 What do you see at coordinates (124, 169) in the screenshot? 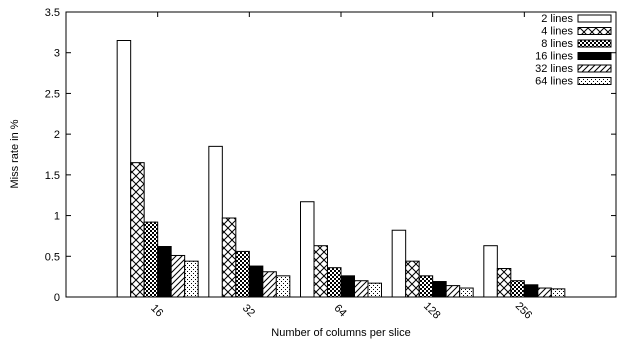
I see `bar-16-2-lines` at bounding box center [124, 169].